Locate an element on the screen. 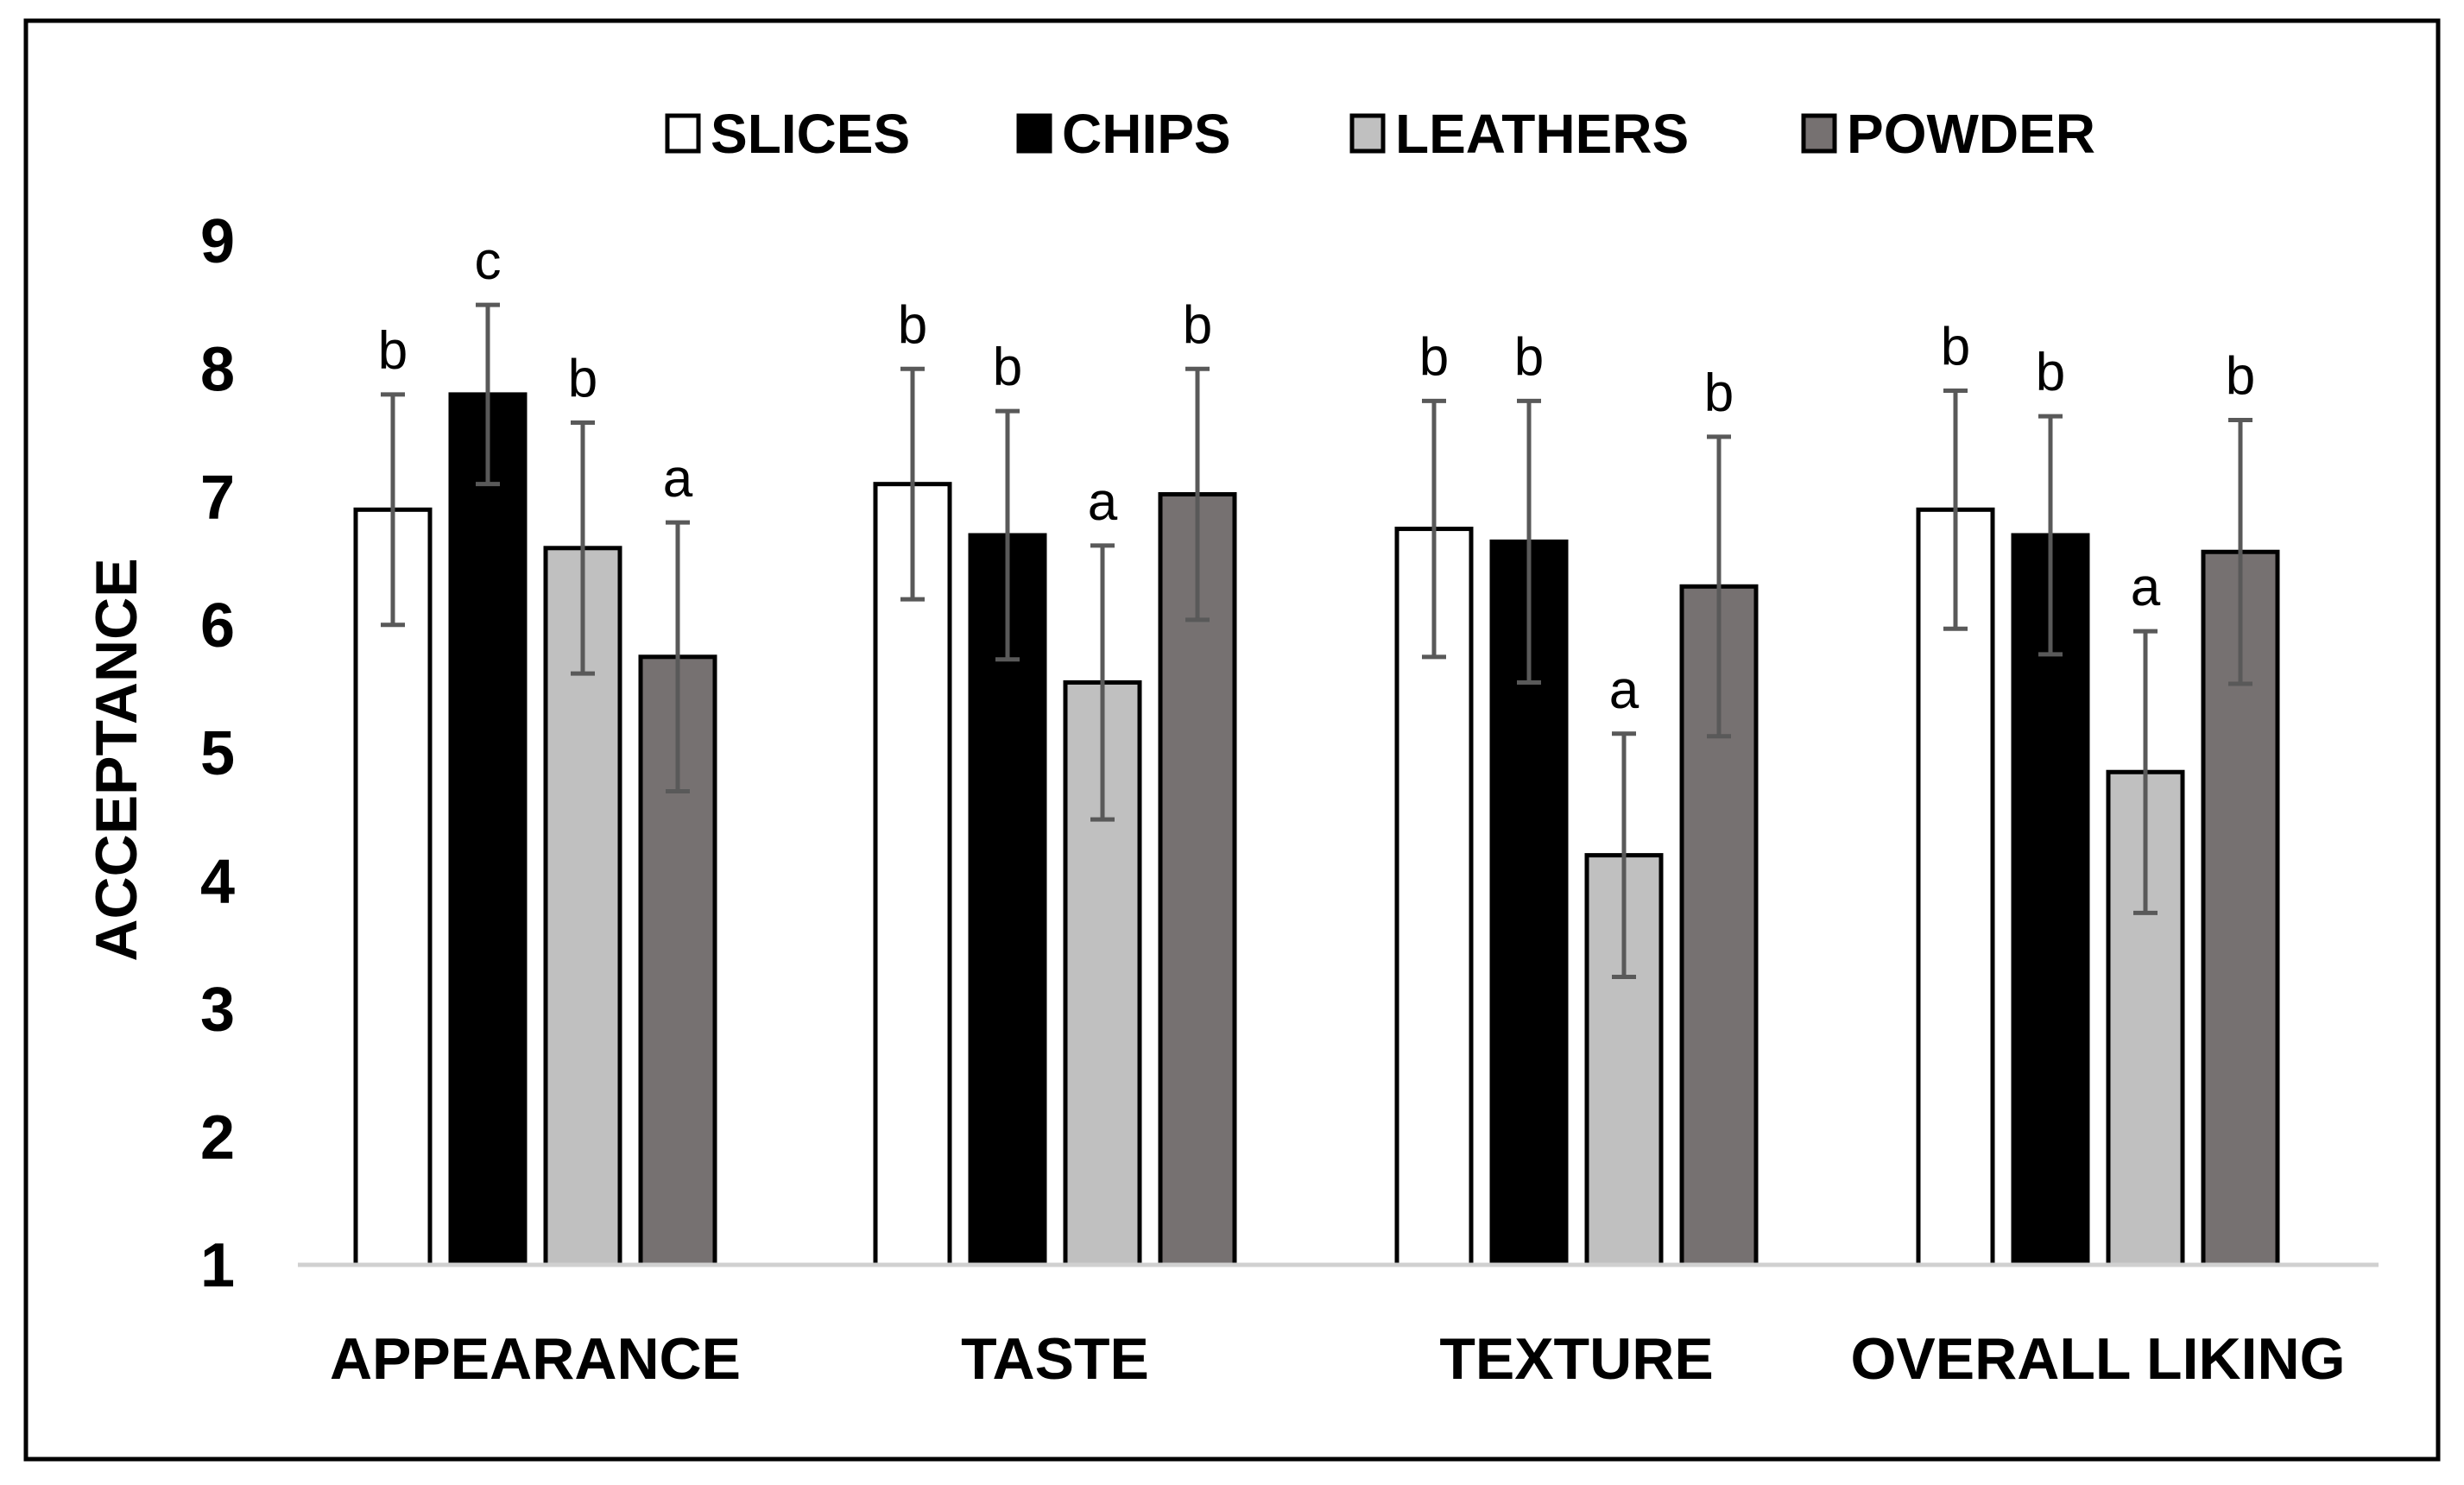 This screenshot has width=2464, height=1485. y-tick-label: 3 is located at coordinates (217, 1010).